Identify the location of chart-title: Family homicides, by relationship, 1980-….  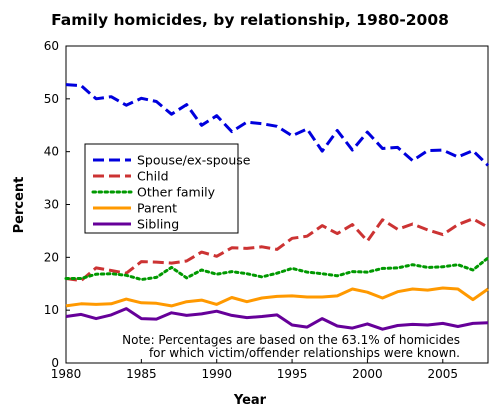
(250, 20).